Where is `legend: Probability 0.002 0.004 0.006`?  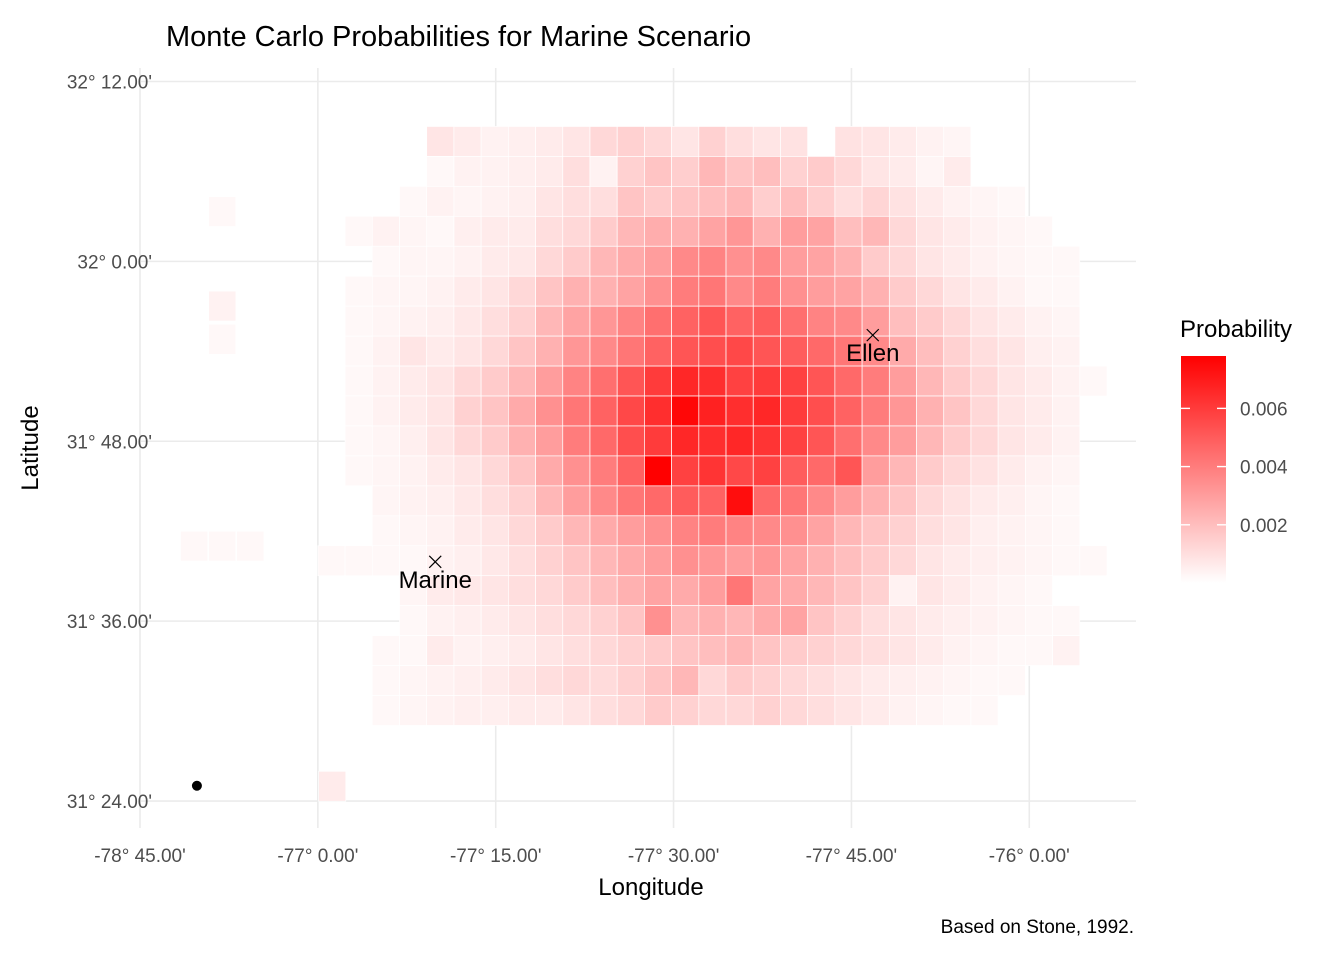
legend: Probability 0.002 0.004 0.006 is located at coordinates (1236, 449).